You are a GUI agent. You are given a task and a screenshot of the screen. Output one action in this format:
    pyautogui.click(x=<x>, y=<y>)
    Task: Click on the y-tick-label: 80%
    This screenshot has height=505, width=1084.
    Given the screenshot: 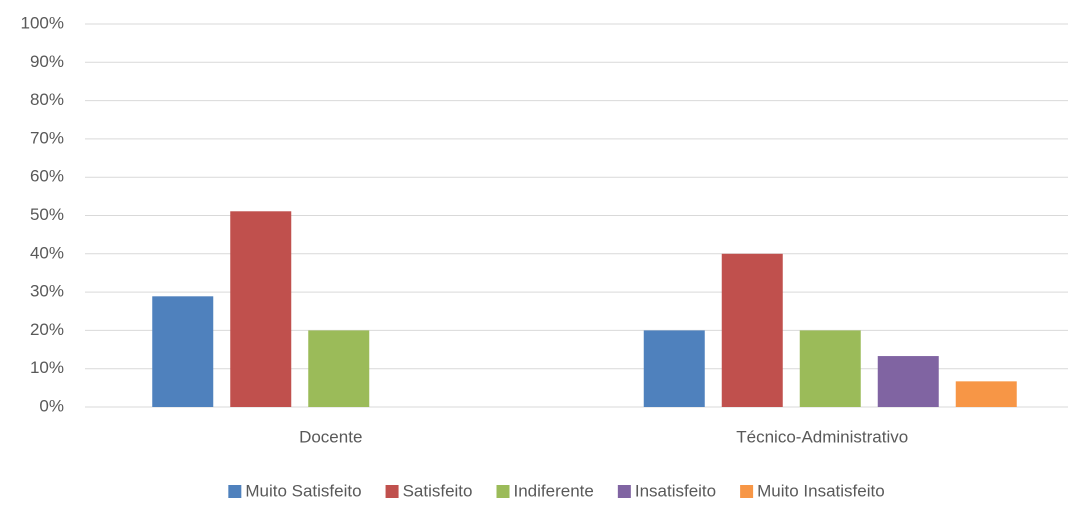 What is the action you would take?
    pyautogui.click(x=47, y=99)
    